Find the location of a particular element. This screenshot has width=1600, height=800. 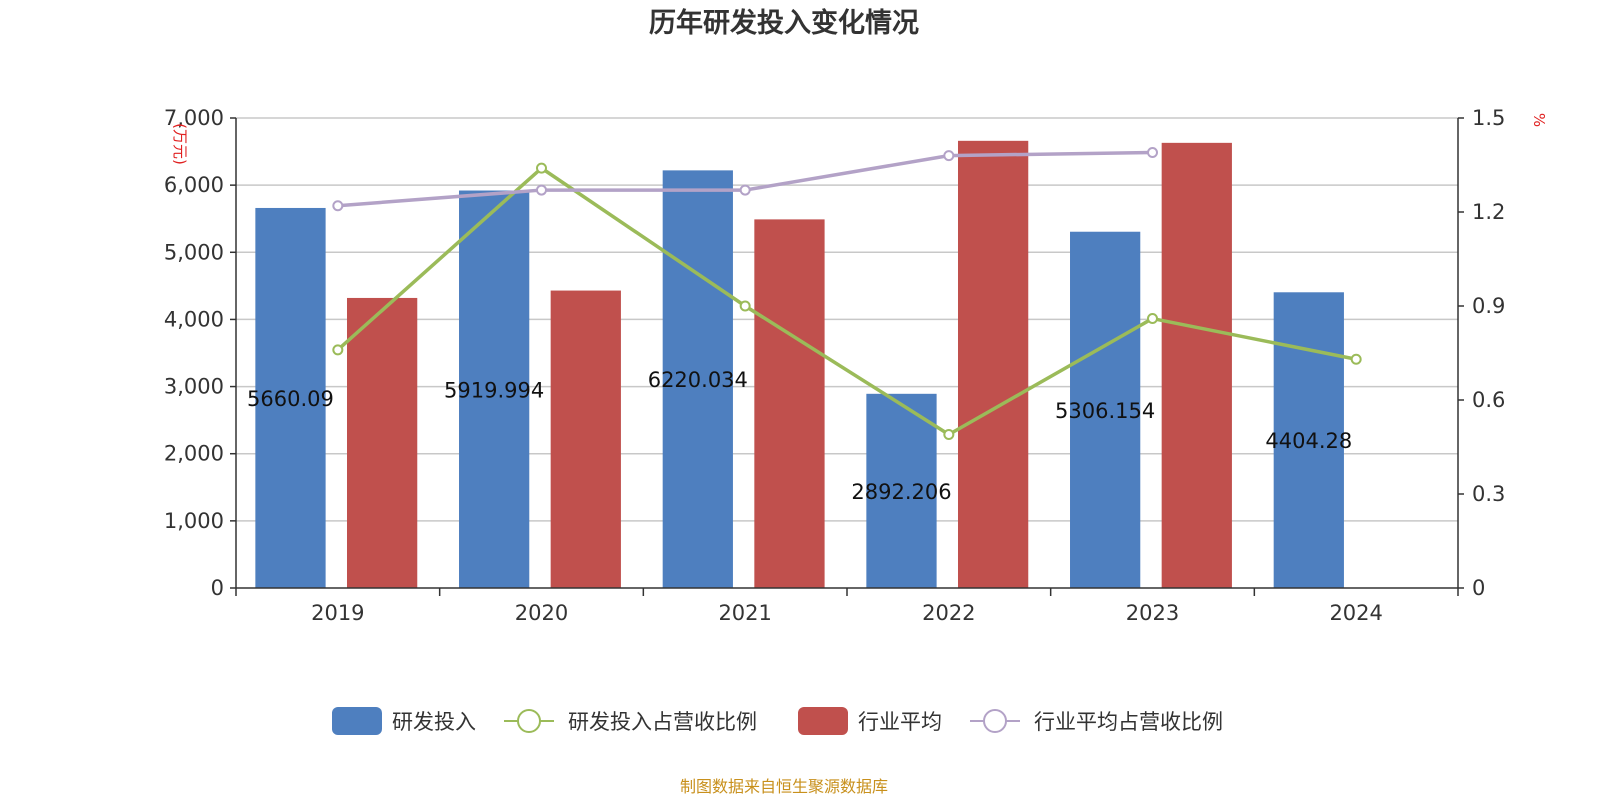

bar-value-label: 2892.206 is located at coordinates (901, 492).